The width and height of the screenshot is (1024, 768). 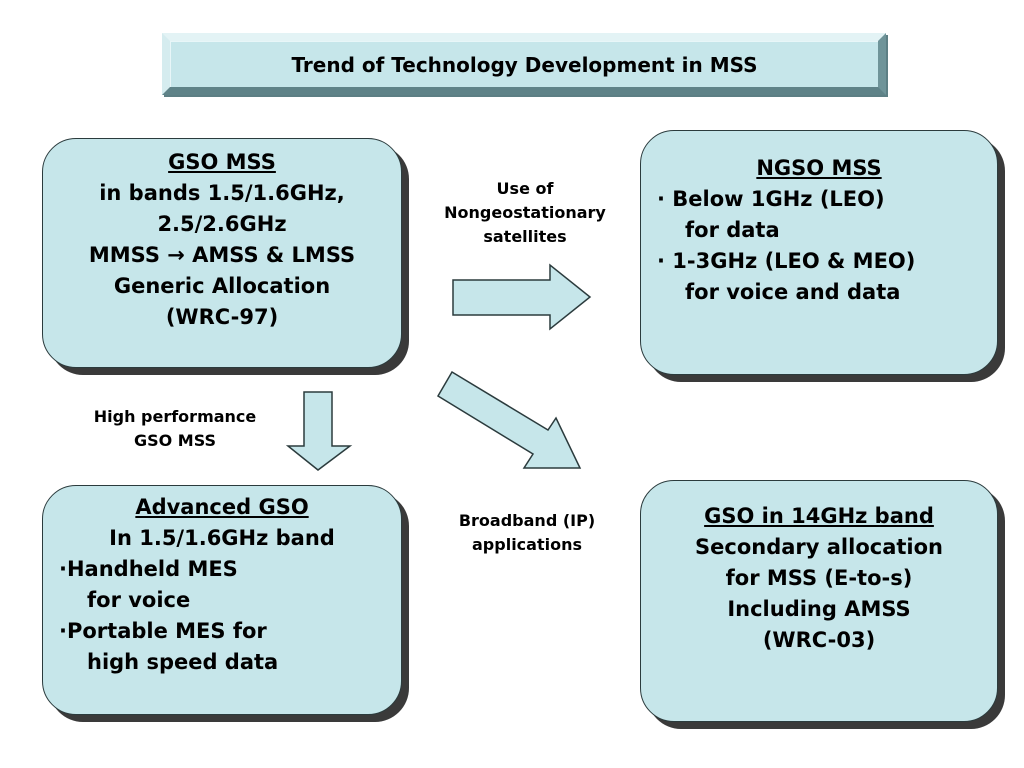 What do you see at coordinates (175, 416) in the screenshot?
I see `label-line: High performance` at bounding box center [175, 416].